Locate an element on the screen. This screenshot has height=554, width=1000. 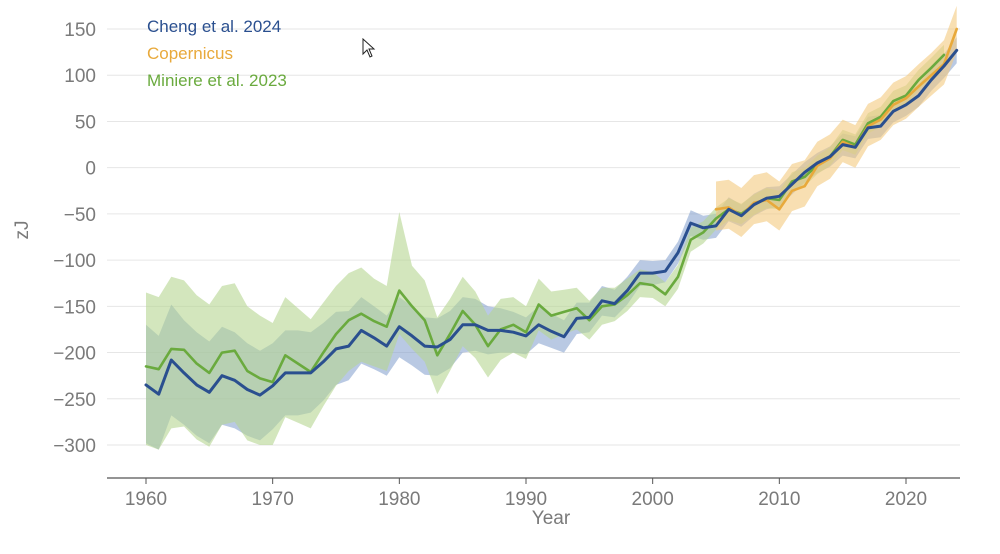
y-tick-label: −200 is located at coordinates (74, 354).